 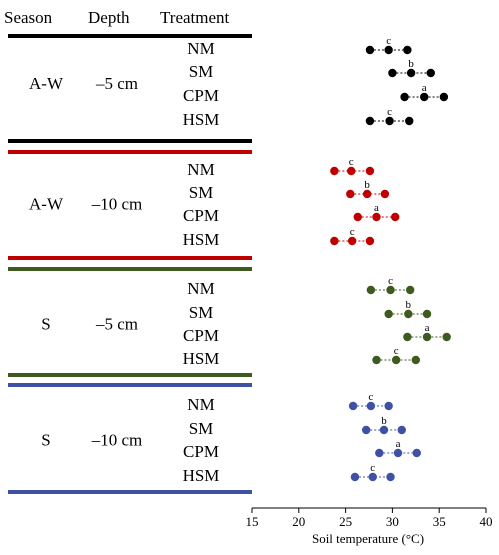 I want to click on season-label: A-W, so click(x=46, y=203).